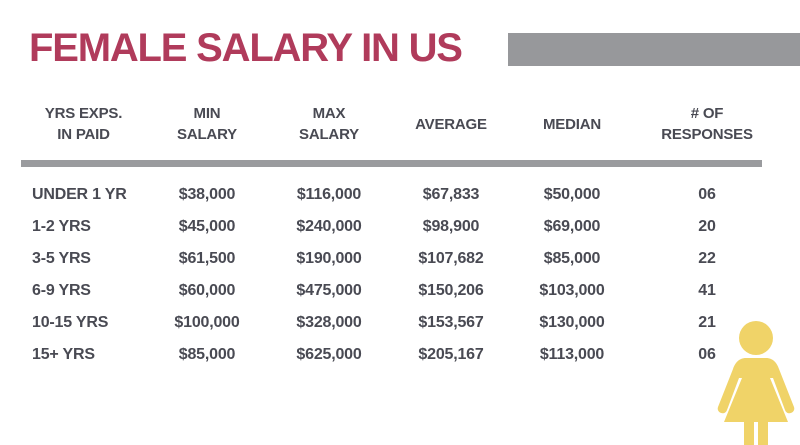  What do you see at coordinates (61, 226) in the screenshot?
I see `row-label: 1-2 YRS` at bounding box center [61, 226].